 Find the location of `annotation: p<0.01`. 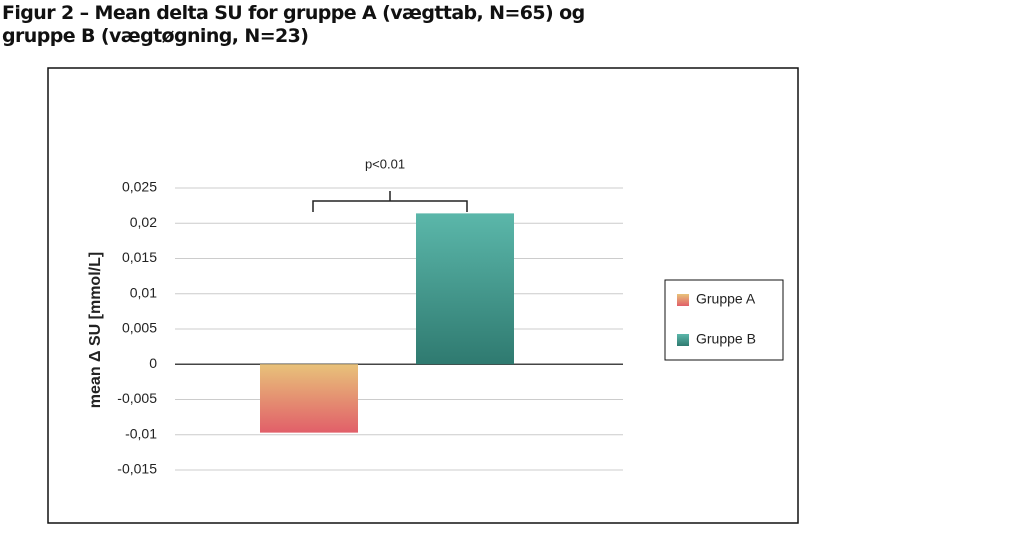

annotation: p<0.01 is located at coordinates (385, 163).